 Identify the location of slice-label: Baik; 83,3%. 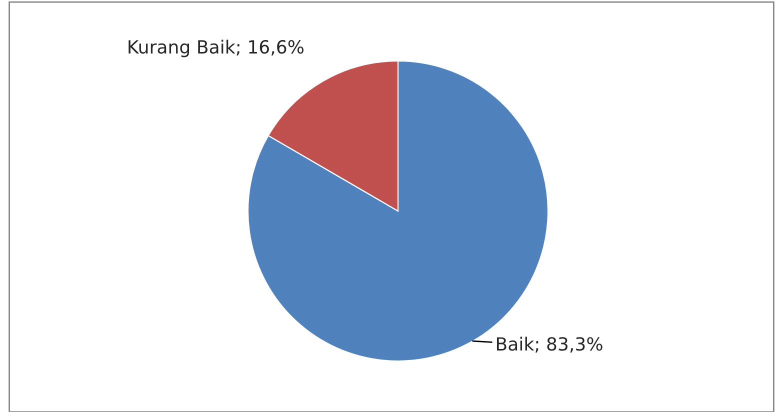
(549, 344).